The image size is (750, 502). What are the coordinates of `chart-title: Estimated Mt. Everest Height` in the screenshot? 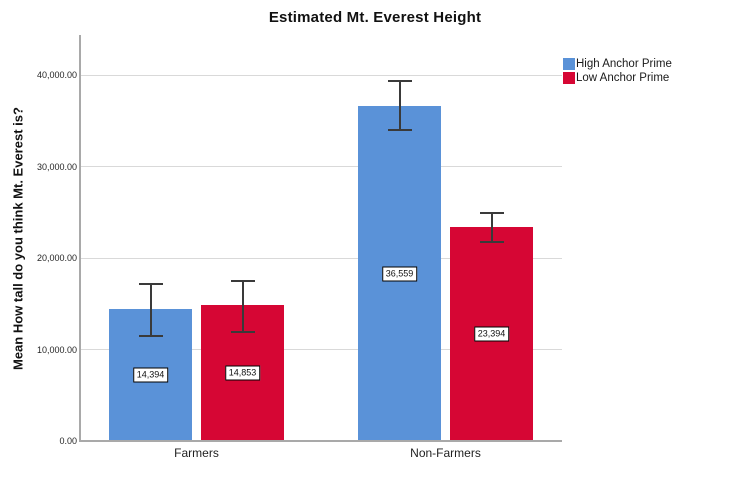 It's located at (375, 17).